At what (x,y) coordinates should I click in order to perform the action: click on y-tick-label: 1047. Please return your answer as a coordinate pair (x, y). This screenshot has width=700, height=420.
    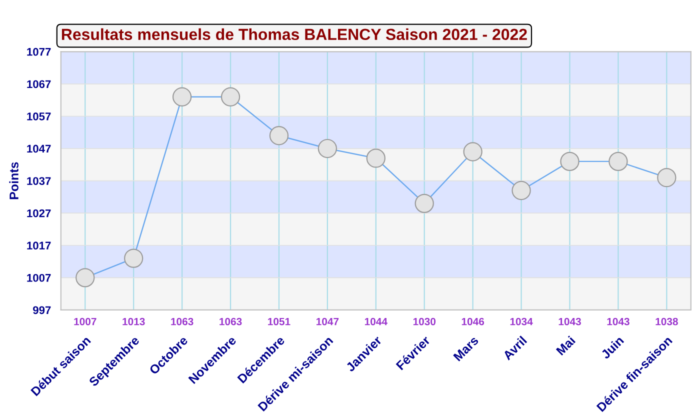
    Looking at the image, I should click on (39, 148).